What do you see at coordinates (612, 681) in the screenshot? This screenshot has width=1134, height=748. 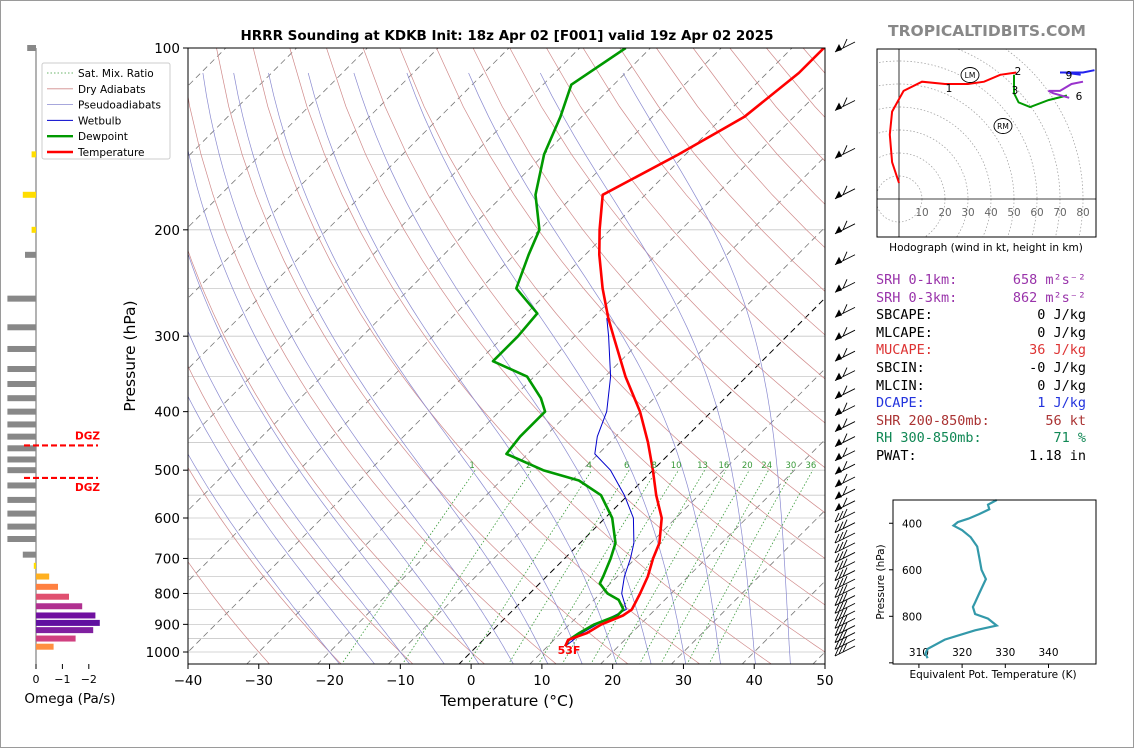 I see `temp-tick-label: 20` at bounding box center [612, 681].